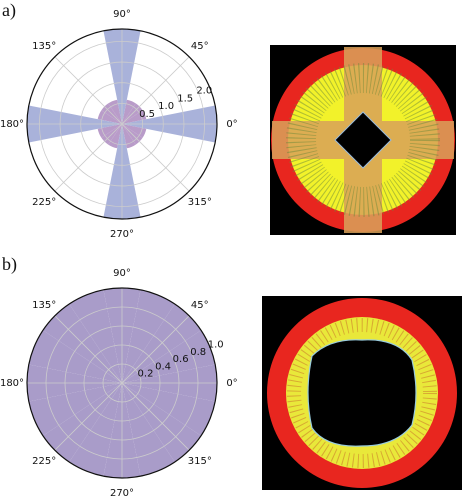  I want to click on r-tick-label: 0.8, so click(198, 352).